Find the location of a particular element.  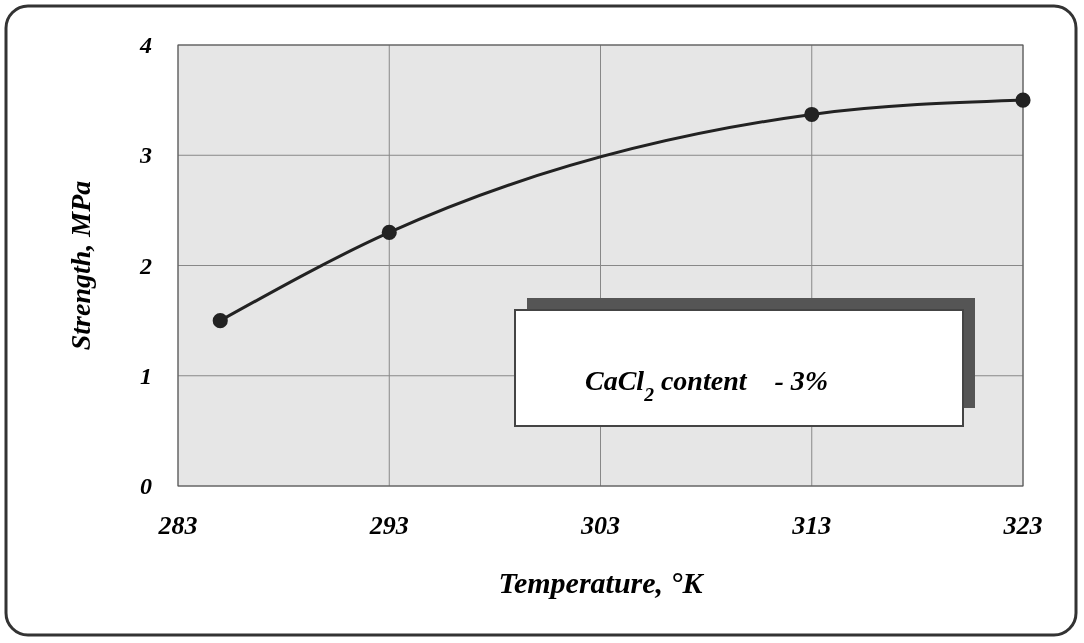

y-tick-label: 0 is located at coordinates (146, 486).